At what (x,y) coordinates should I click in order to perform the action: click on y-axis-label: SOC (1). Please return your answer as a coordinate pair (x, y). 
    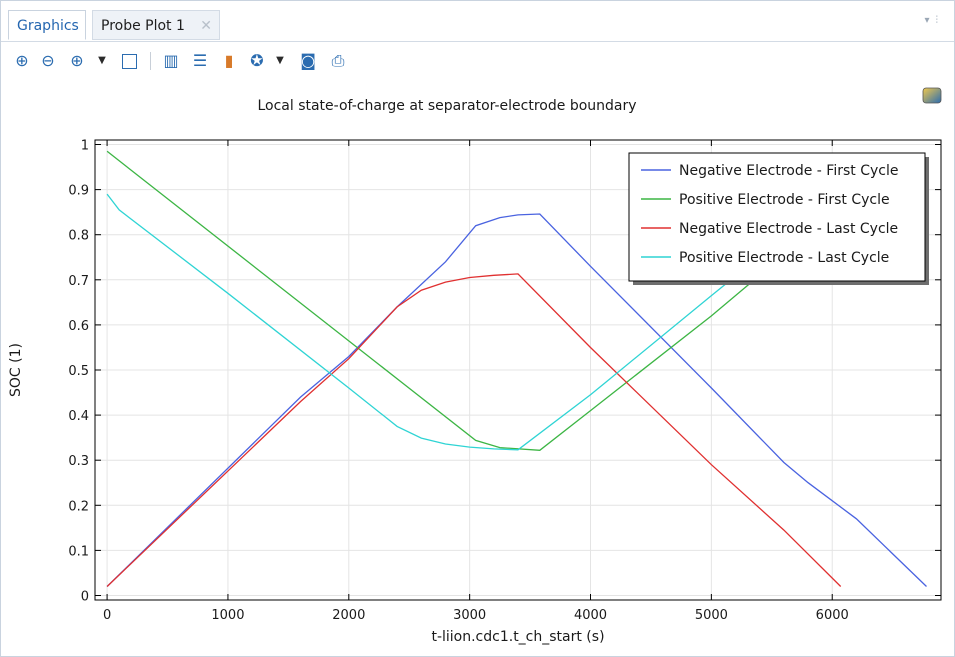
    Looking at the image, I should click on (16, 370).